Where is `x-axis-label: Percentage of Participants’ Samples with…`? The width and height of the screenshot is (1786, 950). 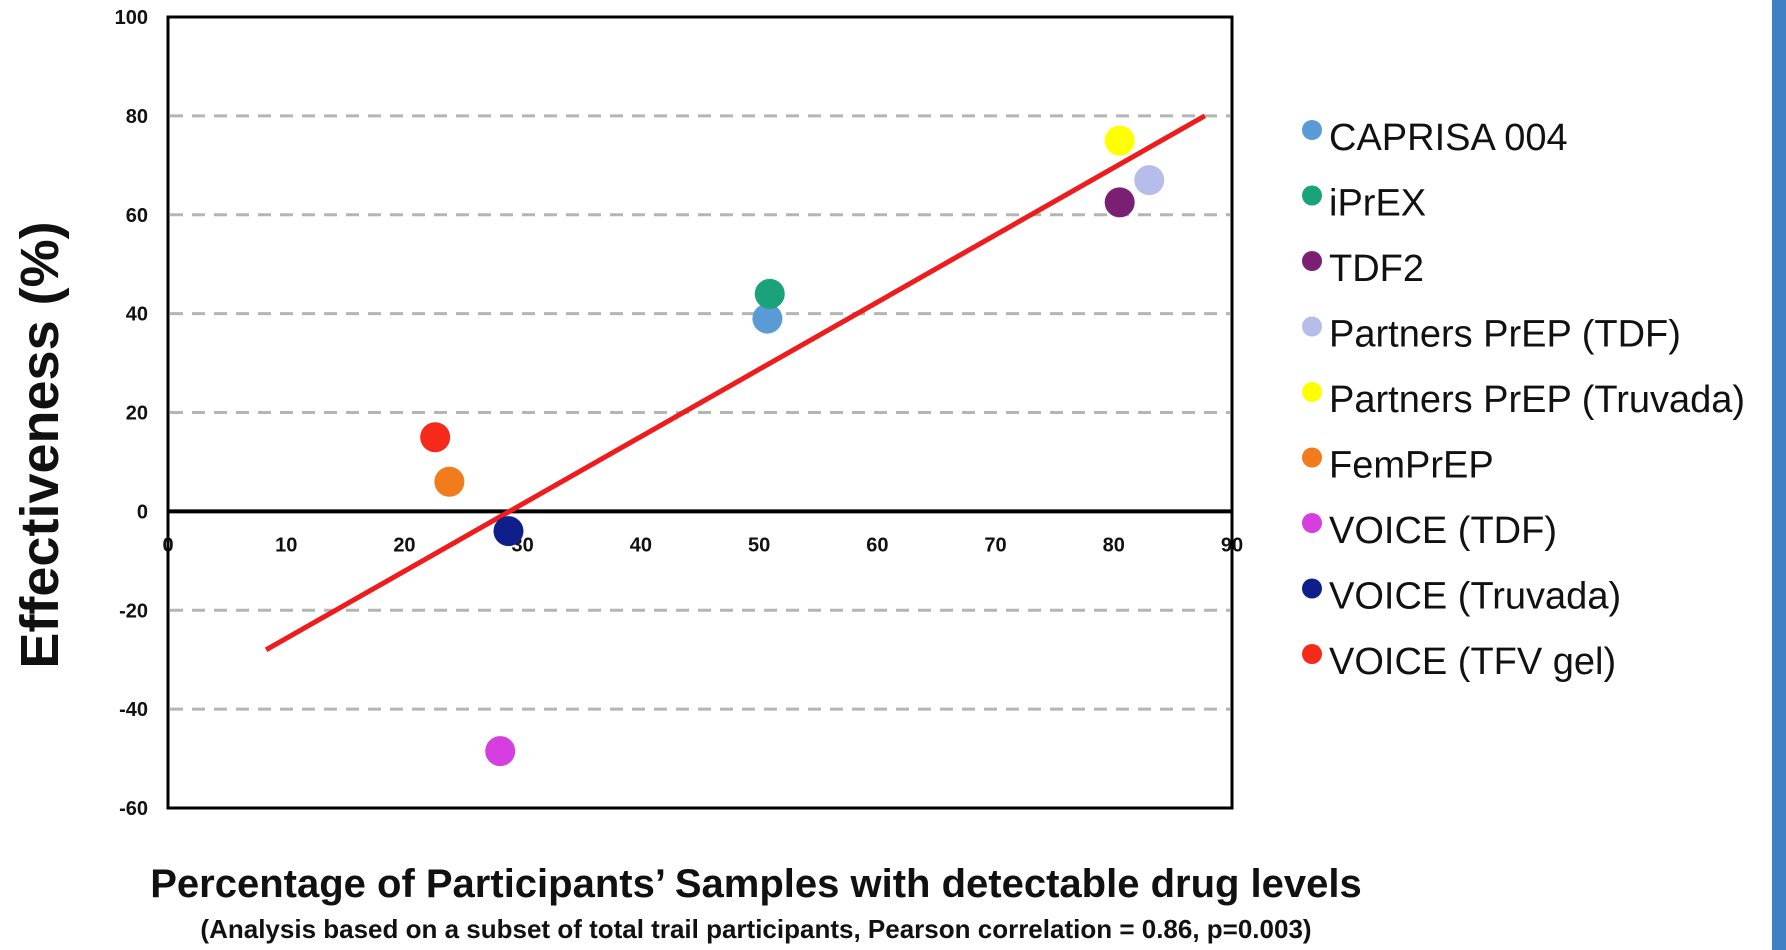
x-axis-label: Percentage of Participants’ Samples with… is located at coordinates (756, 884).